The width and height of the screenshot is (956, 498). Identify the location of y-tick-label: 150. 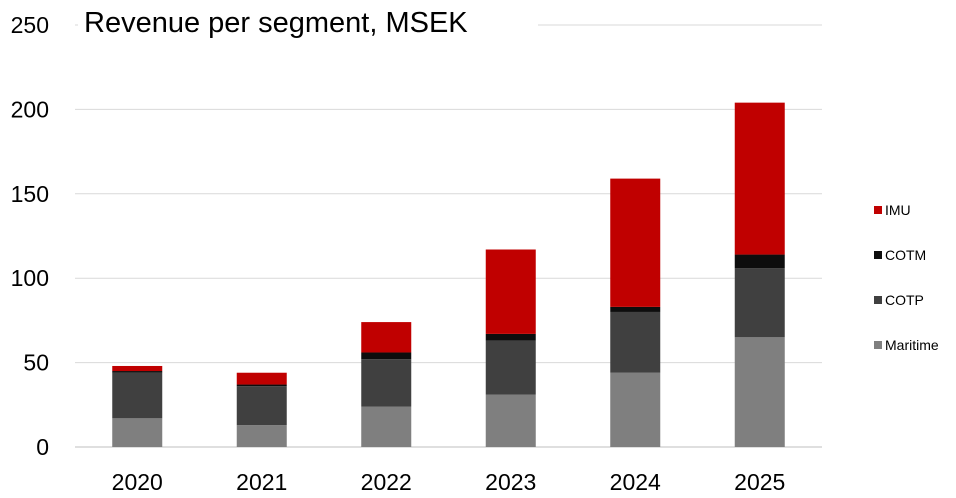
(30, 194).